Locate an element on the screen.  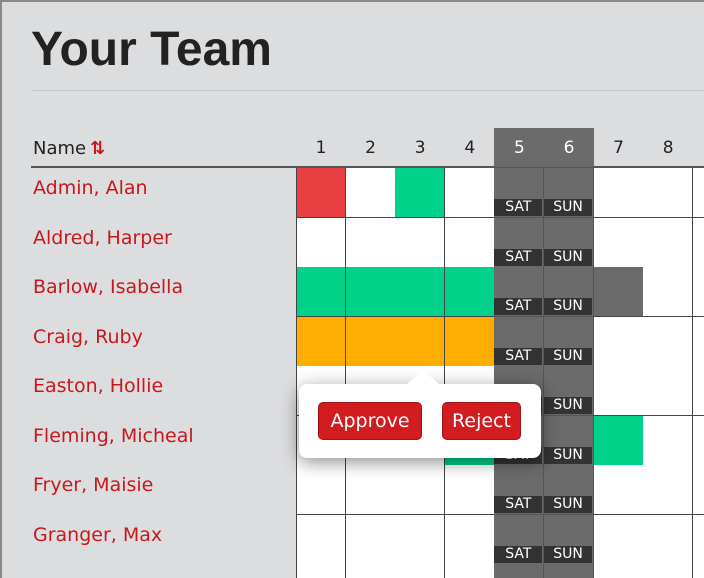
employee-name-link: Craig, Ruby is located at coordinates (88, 336).